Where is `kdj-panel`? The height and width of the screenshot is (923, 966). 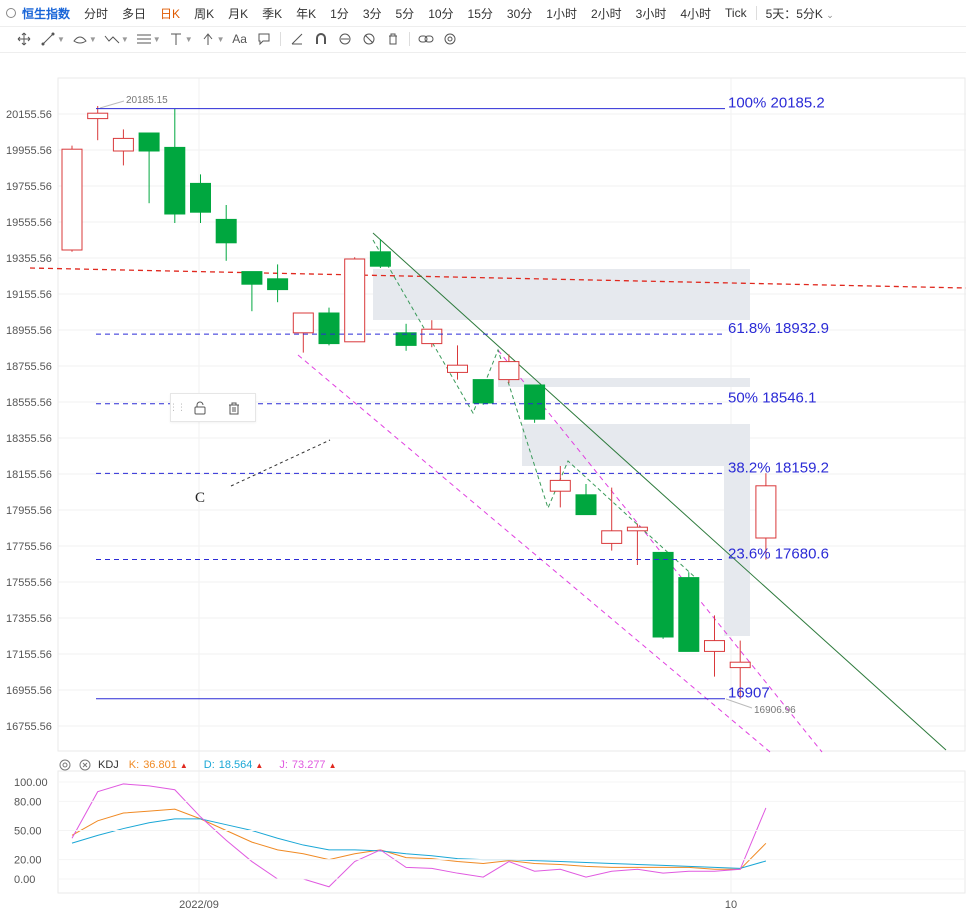 kdj-panel is located at coordinates (419, 835).